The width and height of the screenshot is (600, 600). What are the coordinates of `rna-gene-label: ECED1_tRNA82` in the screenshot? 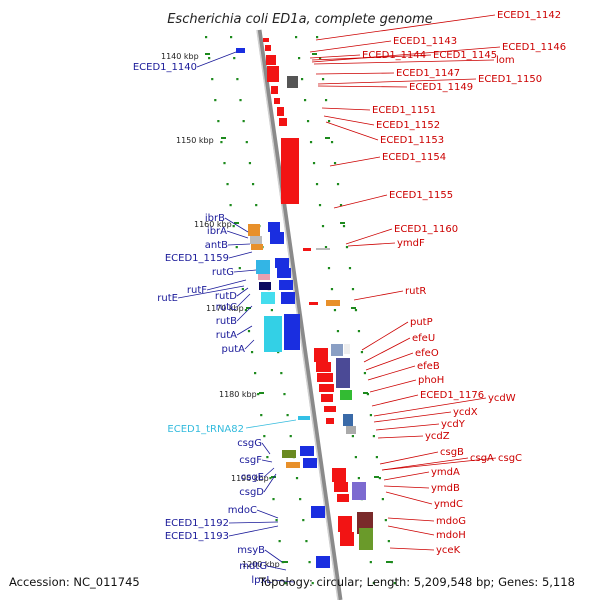 It's located at (205, 429).